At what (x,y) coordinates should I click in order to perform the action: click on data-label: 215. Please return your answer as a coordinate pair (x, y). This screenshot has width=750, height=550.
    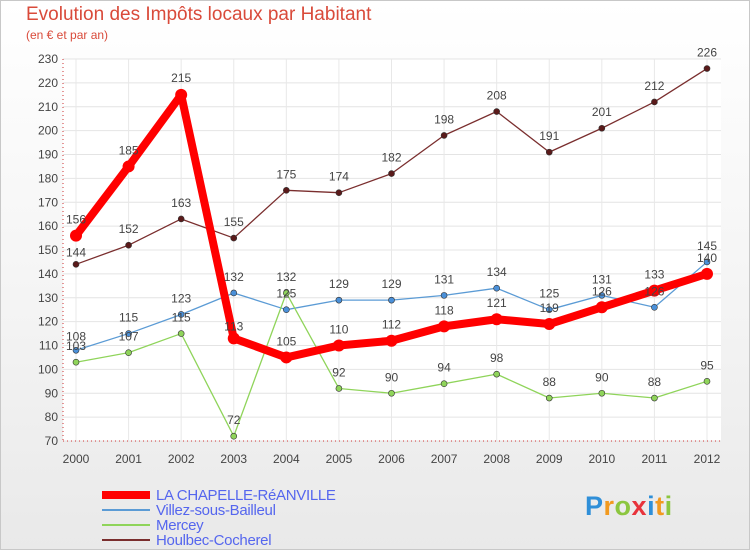
    Looking at the image, I should click on (181, 78).